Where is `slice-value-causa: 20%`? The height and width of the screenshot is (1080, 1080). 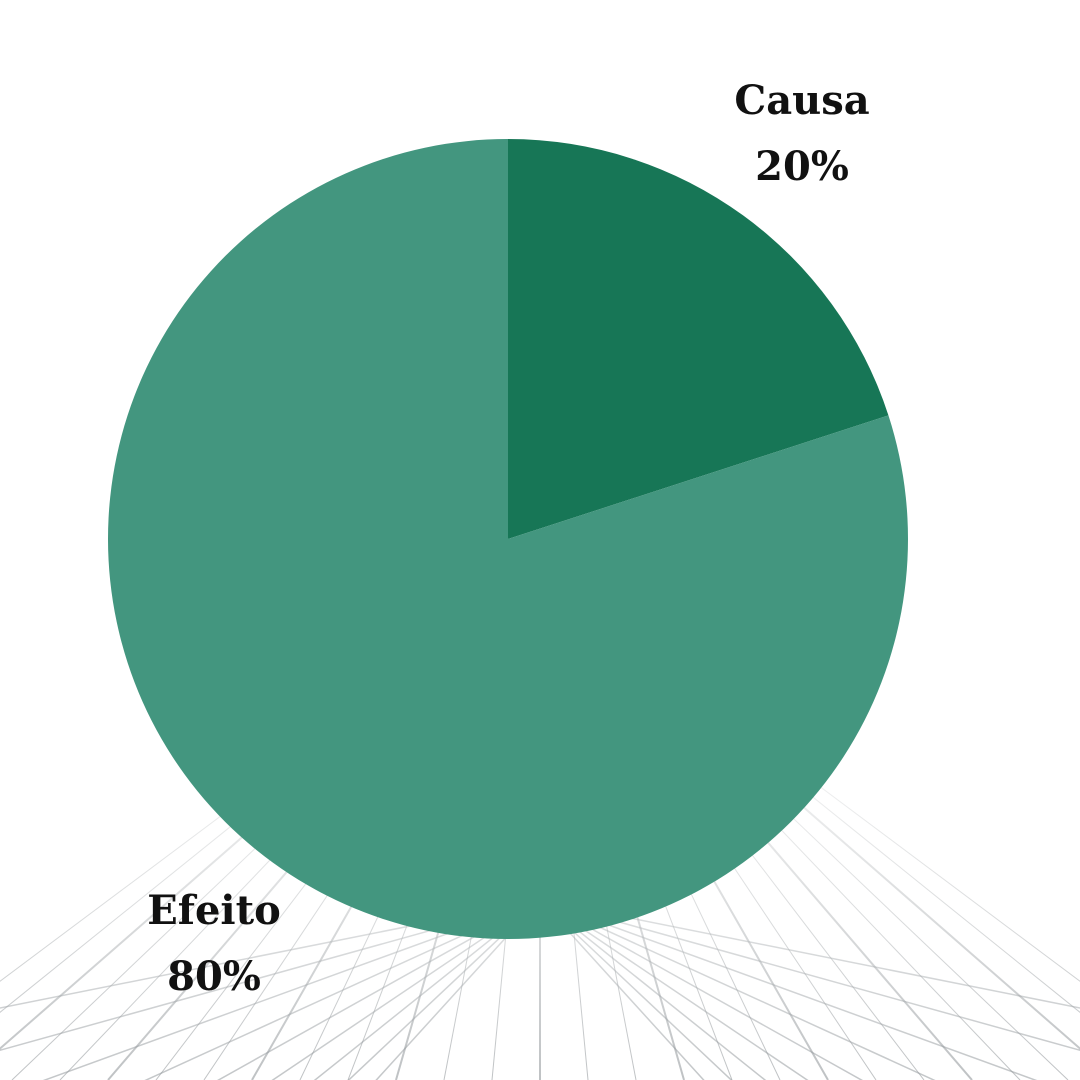 slice-value-causa: 20% is located at coordinates (802, 166).